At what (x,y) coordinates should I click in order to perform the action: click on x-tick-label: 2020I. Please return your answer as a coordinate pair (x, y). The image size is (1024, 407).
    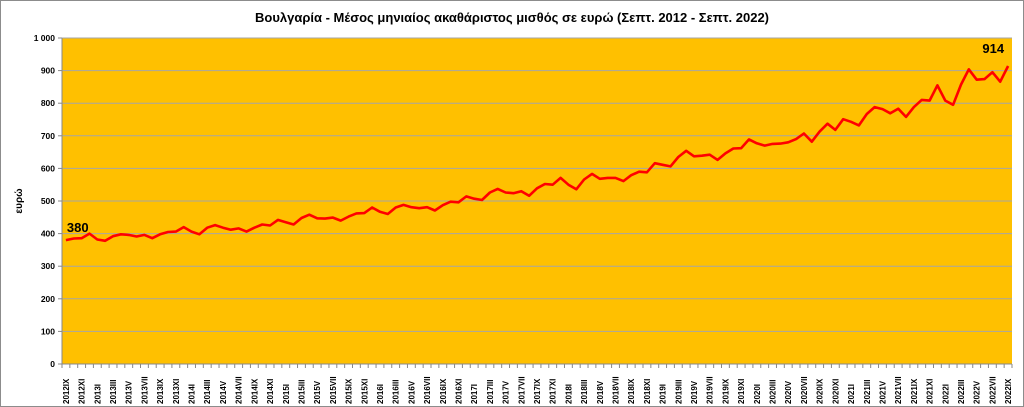
    Looking at the image, I should click on (757, 394).